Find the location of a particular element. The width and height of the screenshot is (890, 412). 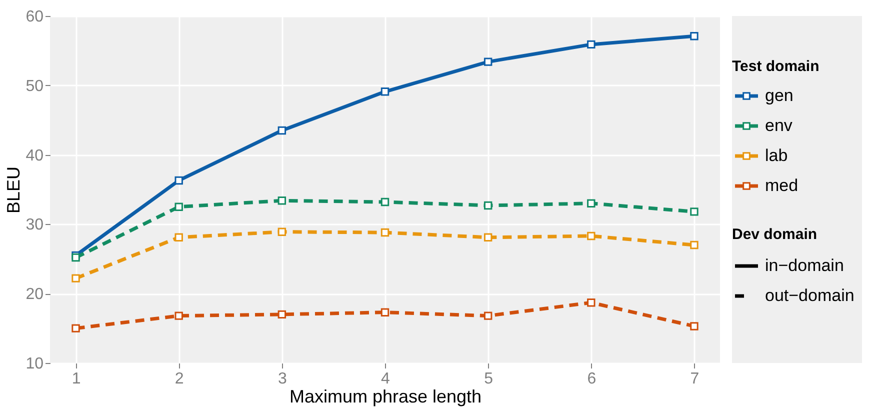

y-tick-label: 30 is located at coordinates (35, 225).